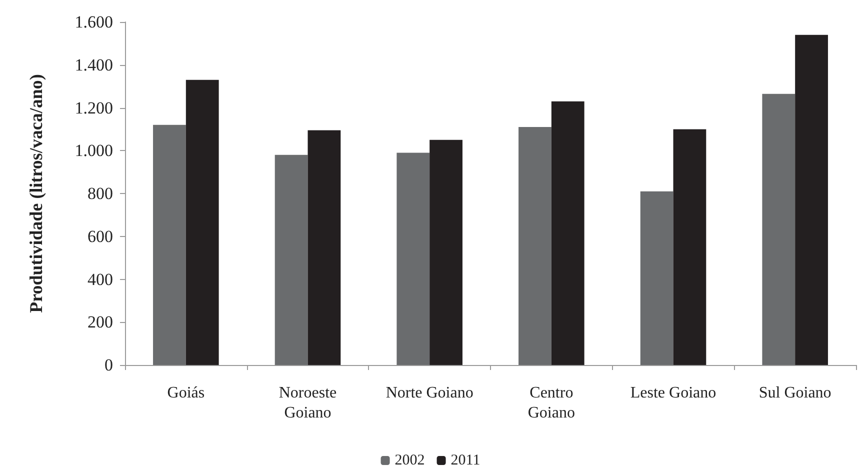 The width and height of the screenshot is (861, 473). What do you see at coordinates (551, 403) in the screenshot?
I see `x-tick-label: Centro Goiano` at bounding box center [551, 403].